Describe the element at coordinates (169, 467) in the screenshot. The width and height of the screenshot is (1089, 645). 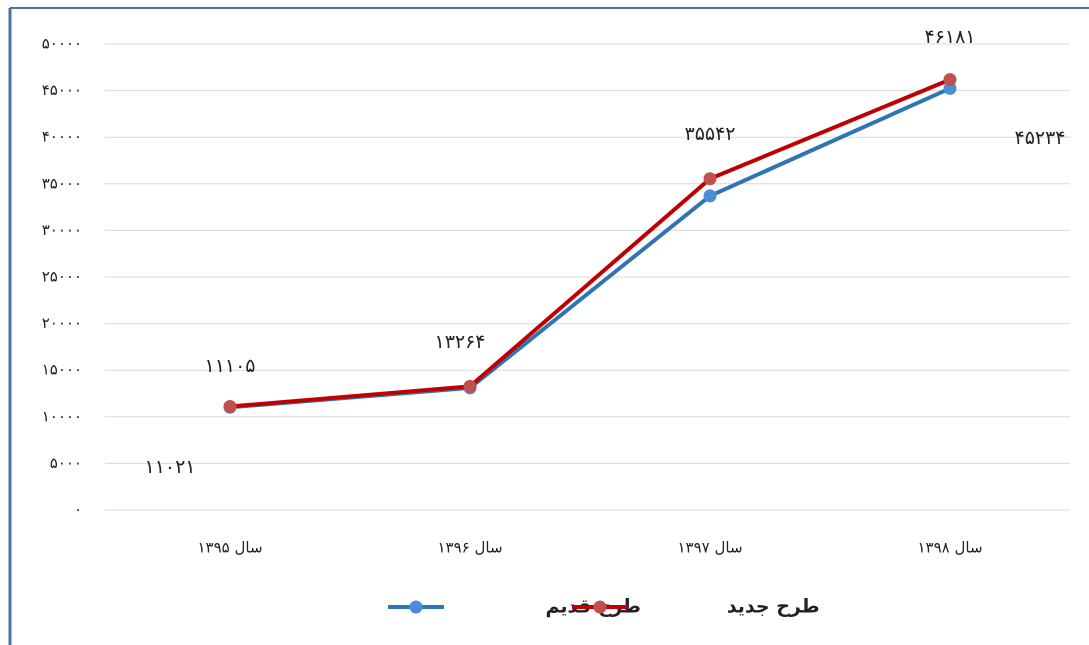
I see `data-label: ۱۱۰۲۱` at that location.